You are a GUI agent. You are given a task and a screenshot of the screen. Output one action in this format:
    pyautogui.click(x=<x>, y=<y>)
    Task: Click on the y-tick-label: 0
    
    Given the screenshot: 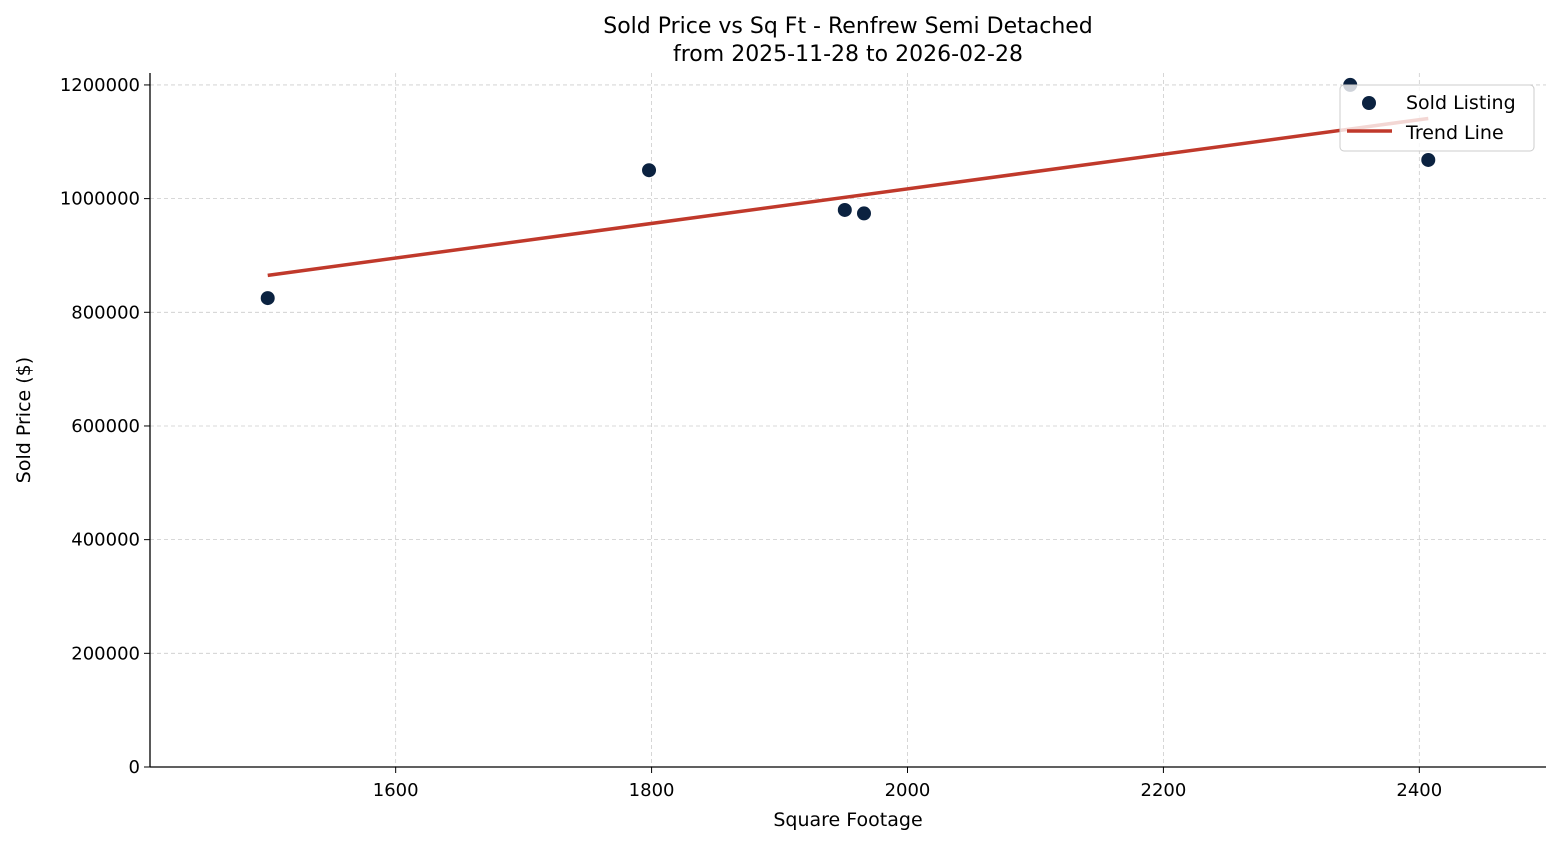 What is the action you would take?
    pyautogui.click(x=134, y=767)
    